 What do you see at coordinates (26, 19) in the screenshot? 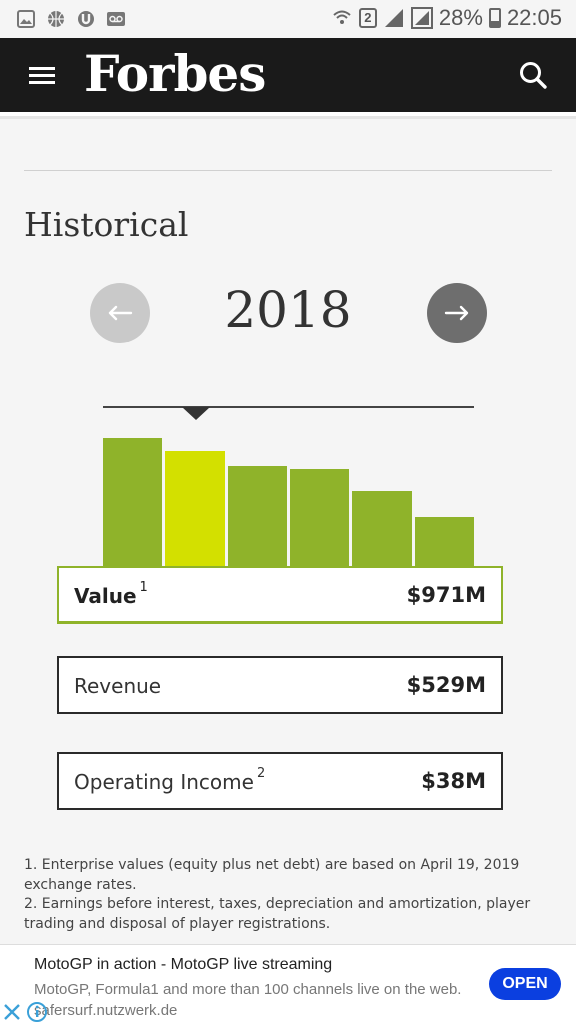
I see `image-icon` at bounding box center [26, 19].